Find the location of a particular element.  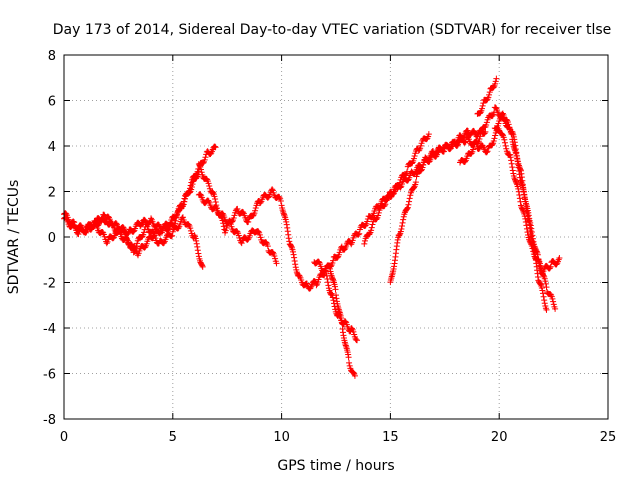

x-axis-label: GPS time / hours is located at coordinates (335, 466).